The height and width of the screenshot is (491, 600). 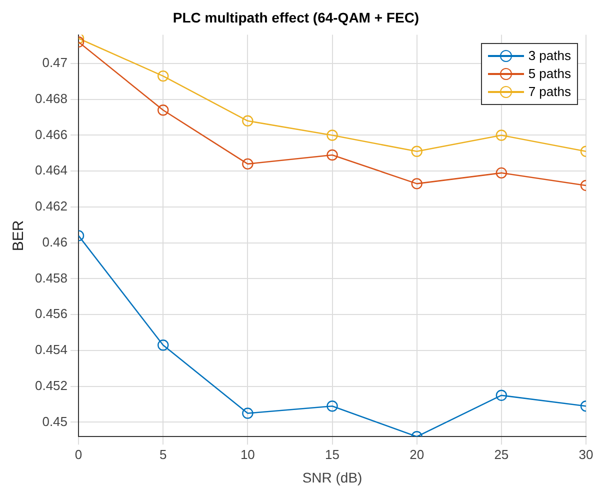 What do you see at coordinates (163, 454) in the screenshot?
I see `x-tick-label: 5` at bounding box center [163, 454].